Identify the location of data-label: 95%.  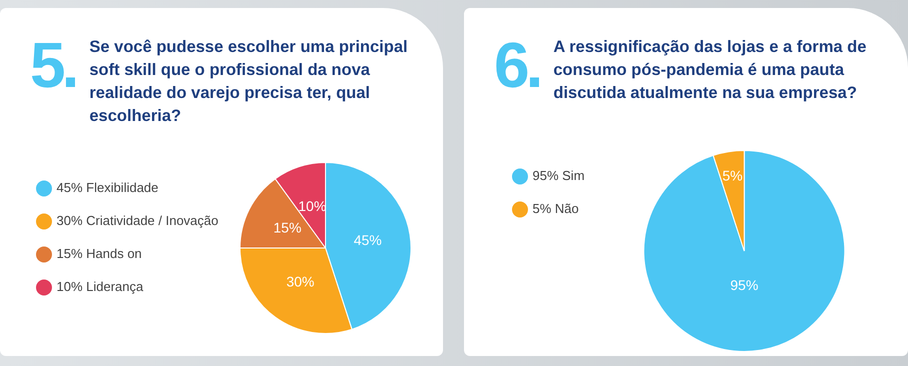
(744, 285).